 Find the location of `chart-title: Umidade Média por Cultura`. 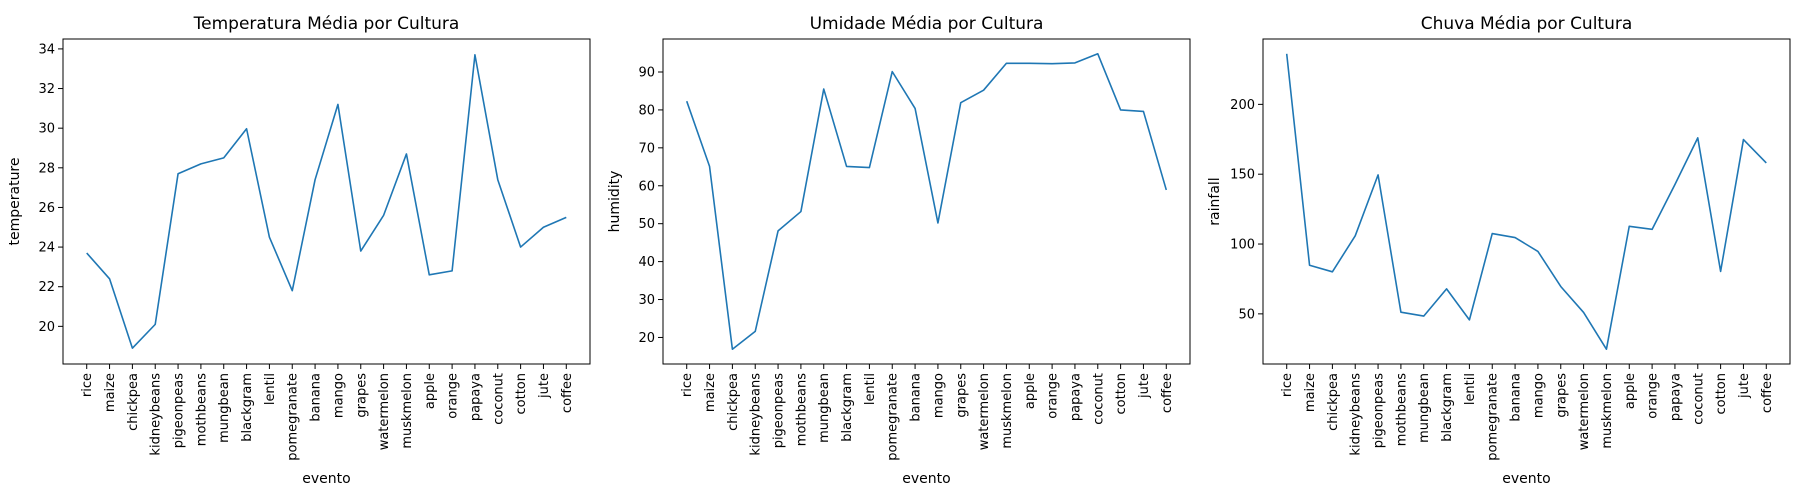

chart-title: Umidade Média por Cultura is located at coordinates (927, 24).